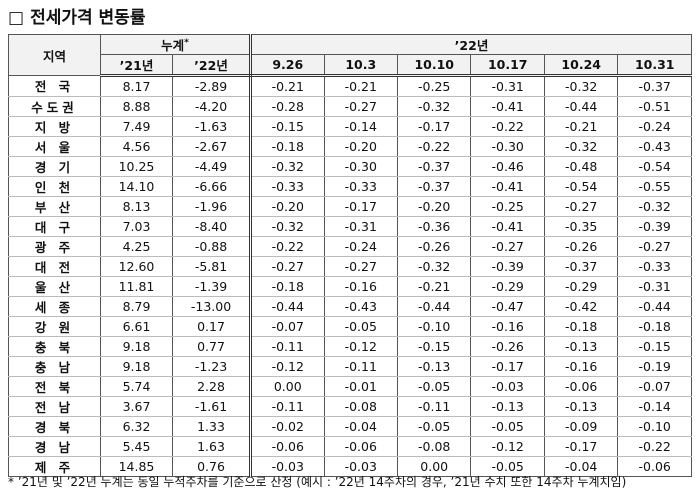 The image size is (700, 498). I want to click on region-cell: 경 북, so click(54, 426).